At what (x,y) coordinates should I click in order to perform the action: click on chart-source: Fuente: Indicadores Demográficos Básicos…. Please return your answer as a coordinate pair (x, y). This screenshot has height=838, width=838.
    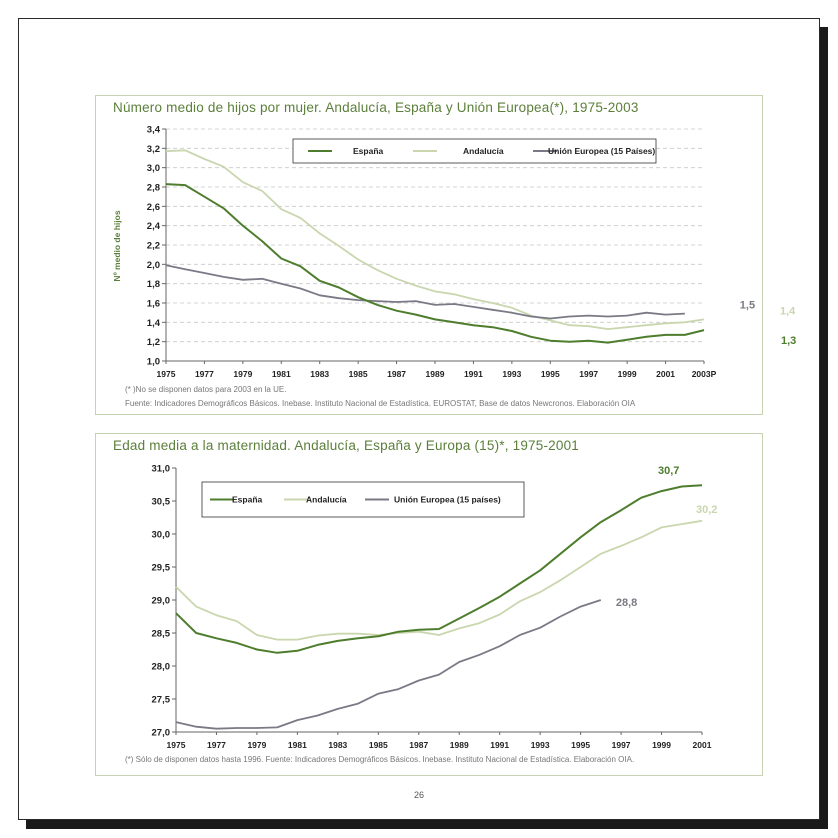
    Looking at the image, I should click on (380, 403).